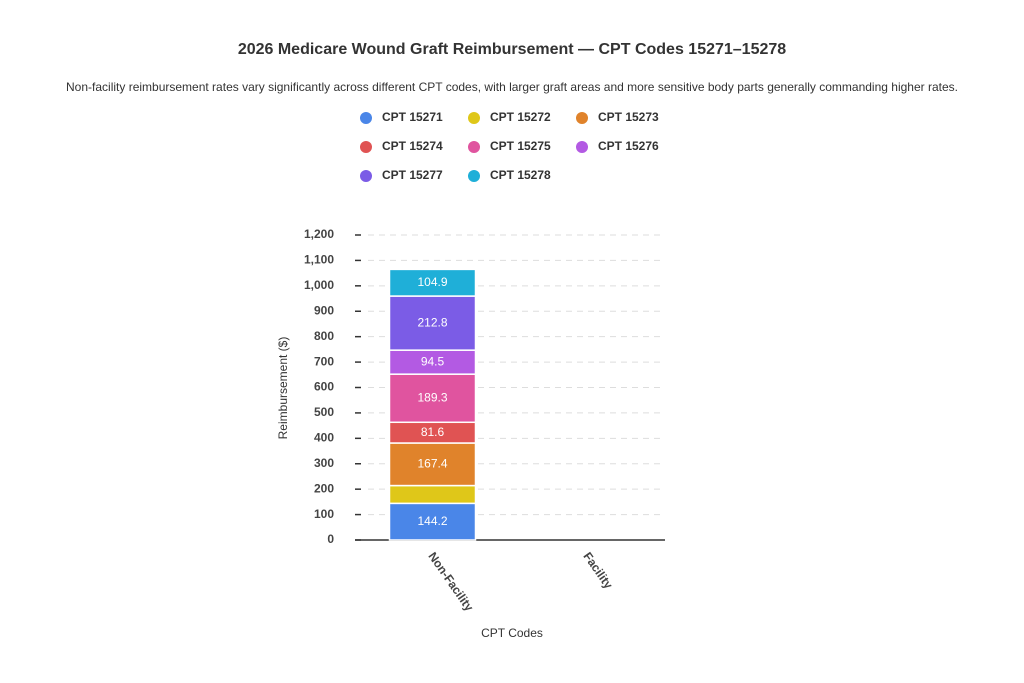 The width and height of the screenshot is (1024, 683). Describe the element at coordinates (433, 432) in the screenshot. I see `data-label: 81.6` at that location.